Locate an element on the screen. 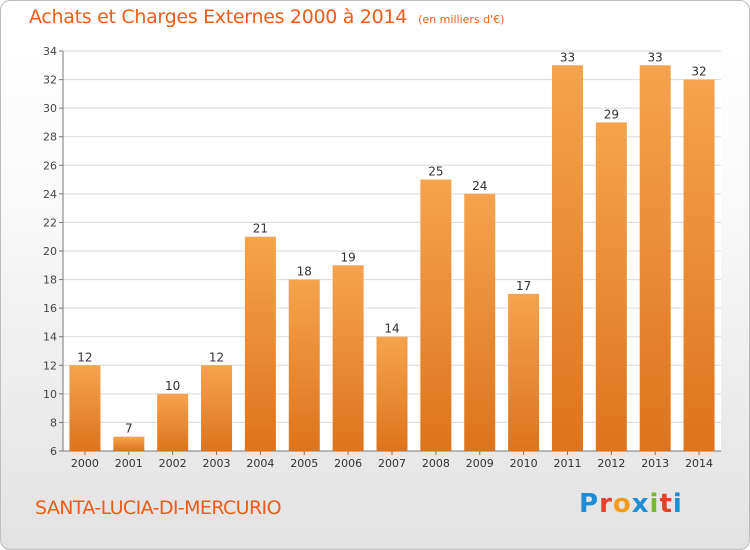 This screenshot has width=750, height=550. y-tick-label: 6 is located at coordinates (53, 451).